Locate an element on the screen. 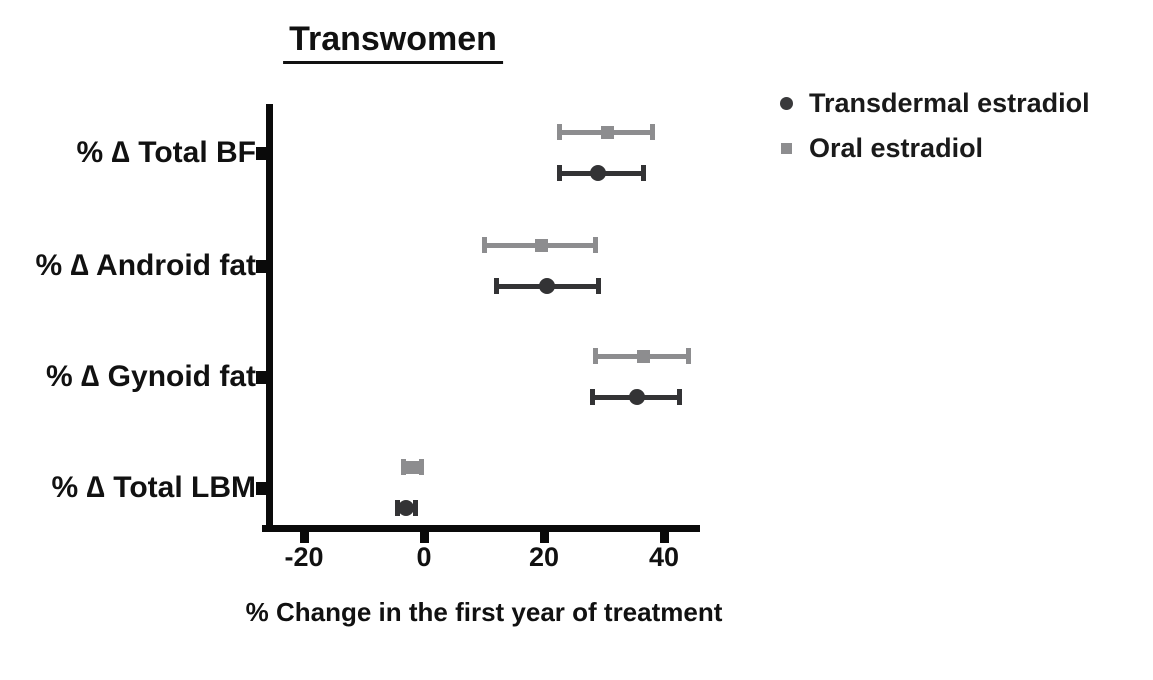 The height and width of the screenshot is (680, 1153). legend-item: Transdermal estradiol is located at coordinates (935, 103).